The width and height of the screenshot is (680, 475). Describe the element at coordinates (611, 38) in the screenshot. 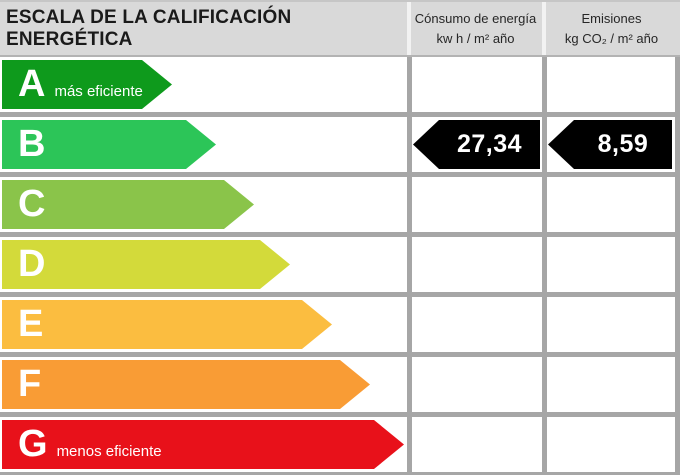

I see `emissions-header-line2: kg CO₂ / m² año` at that location.